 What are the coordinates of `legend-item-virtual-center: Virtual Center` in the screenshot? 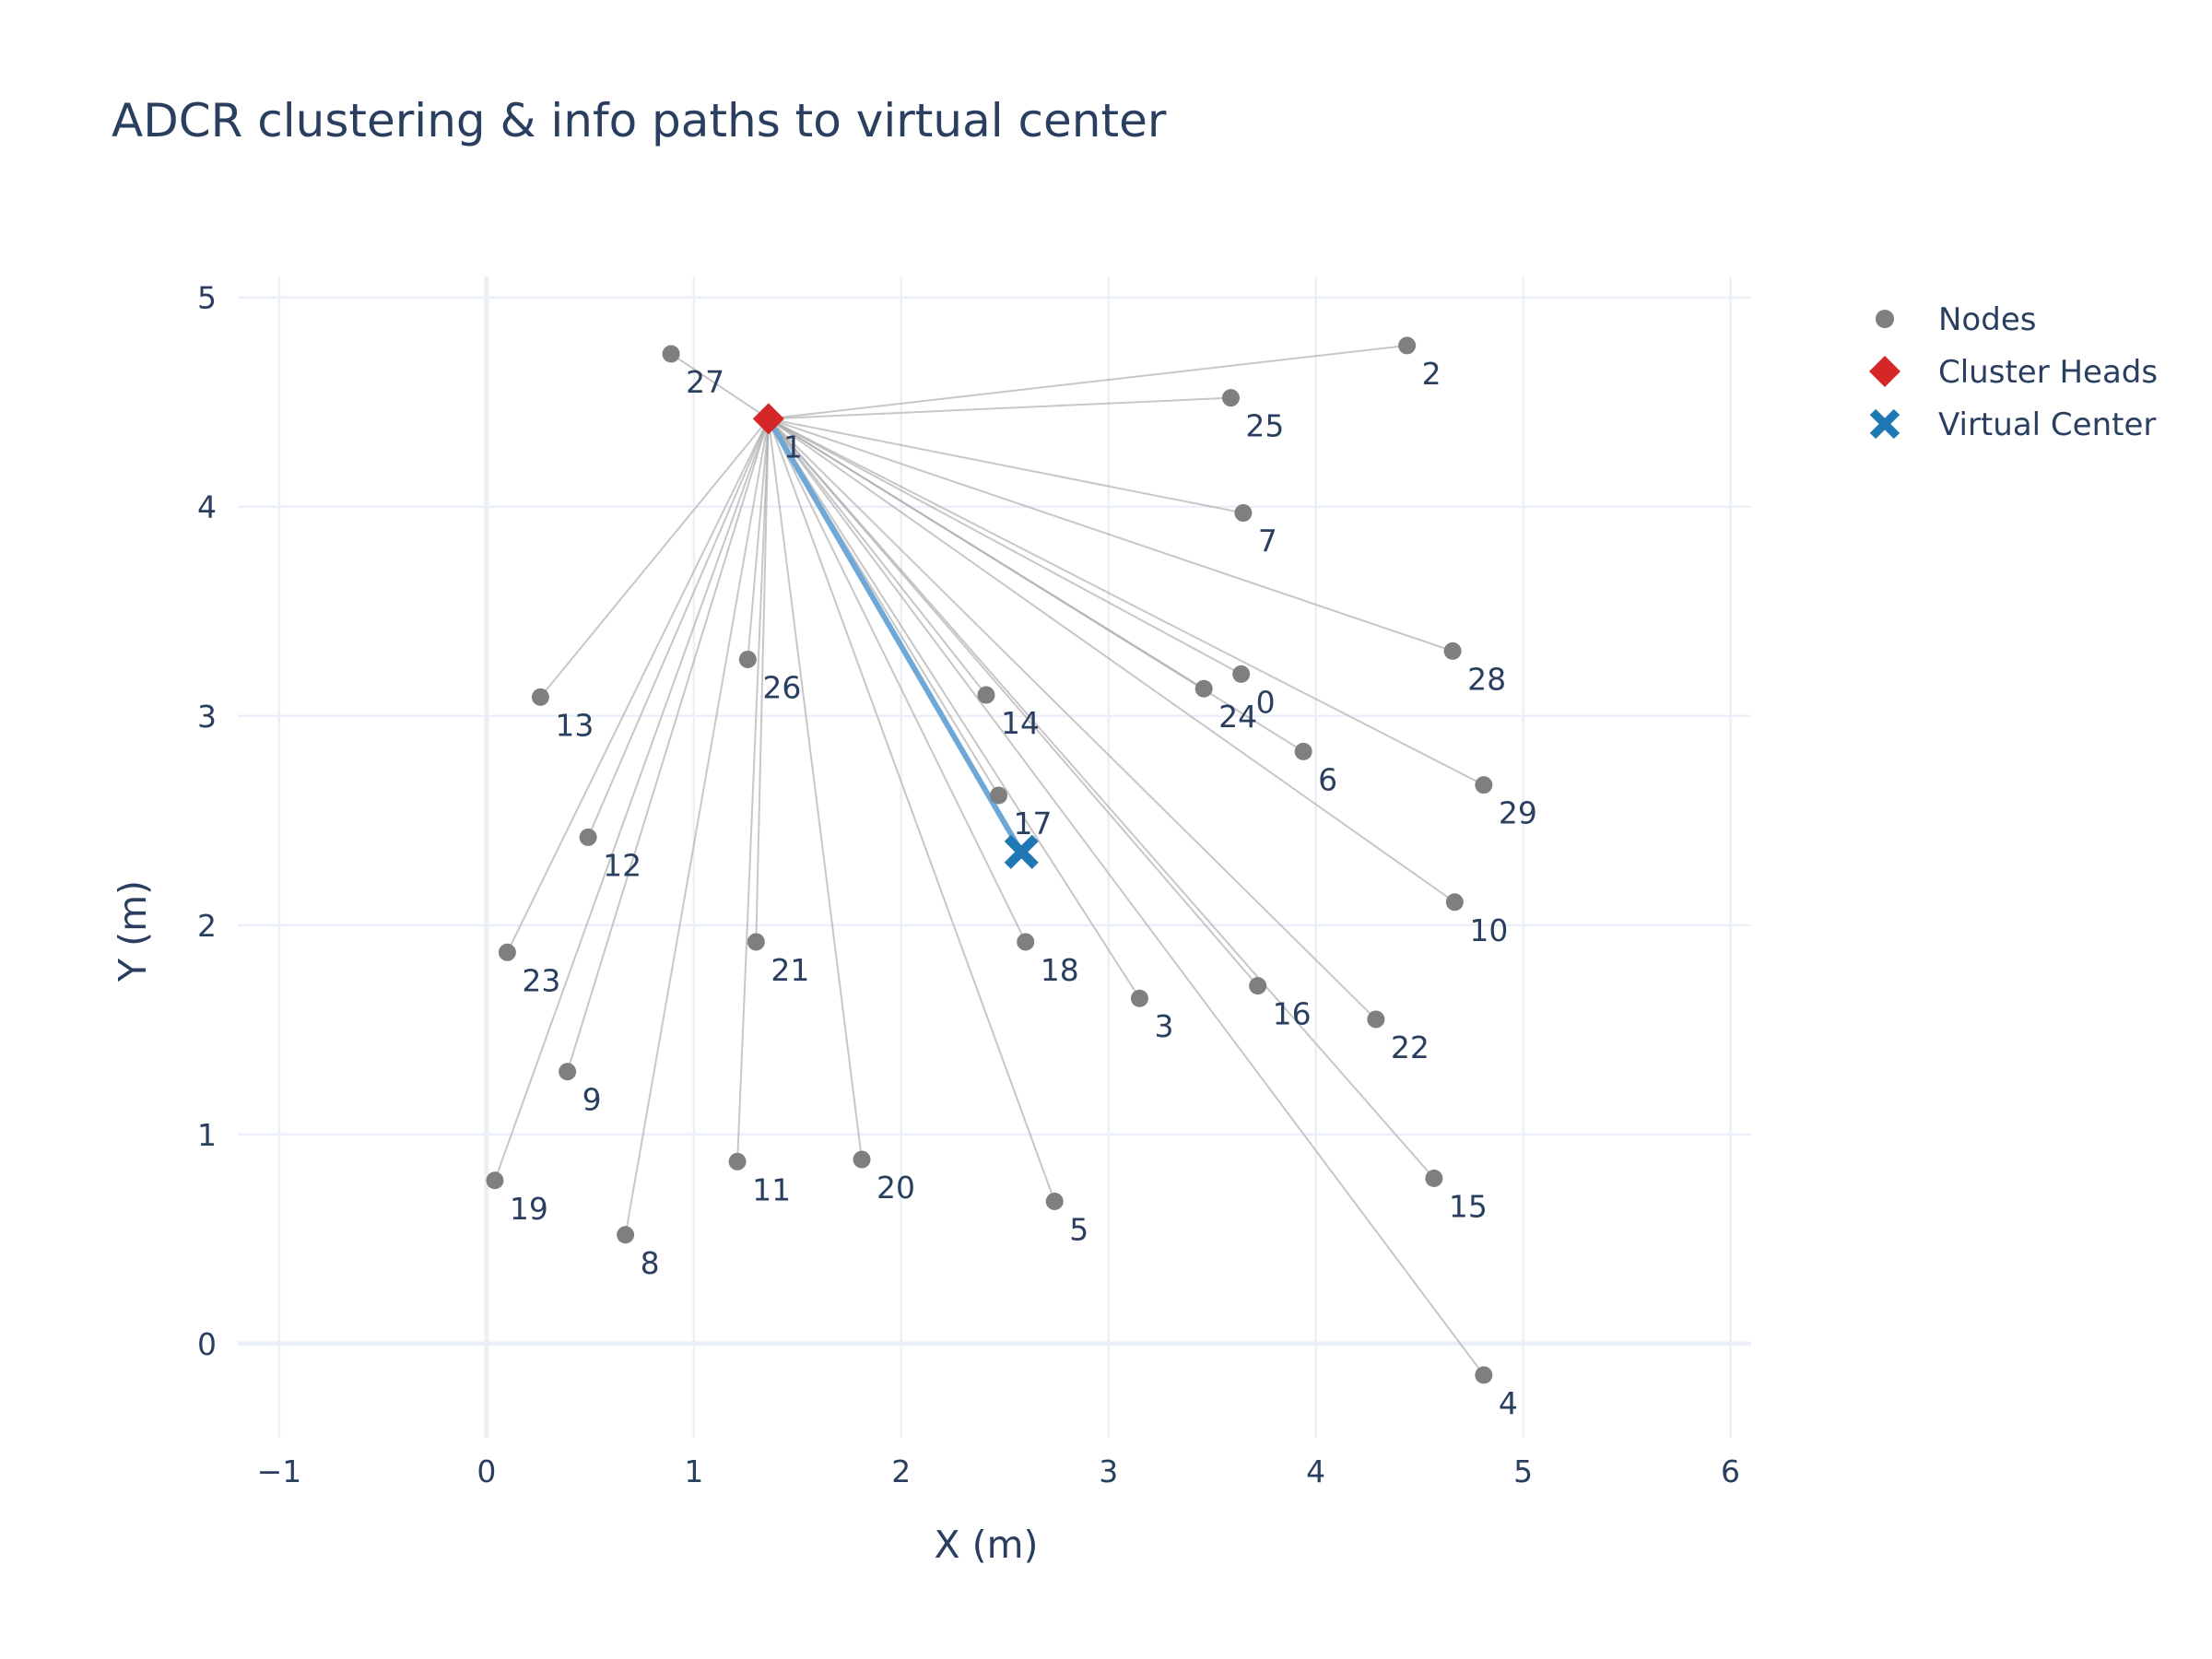 It's located at (2012, 424).